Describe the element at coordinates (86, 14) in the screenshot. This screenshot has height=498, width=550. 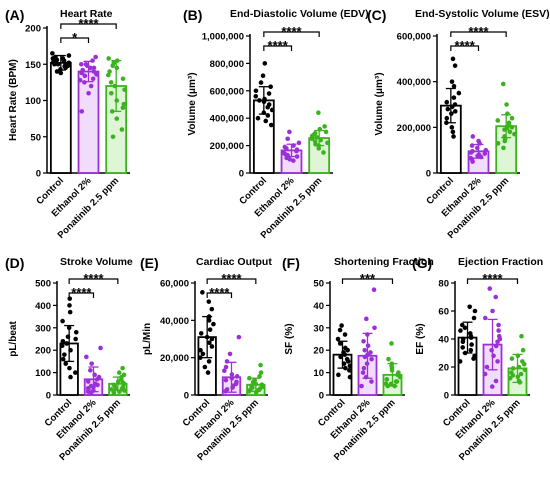
I see `panel-title: Heart Rate` at that location.